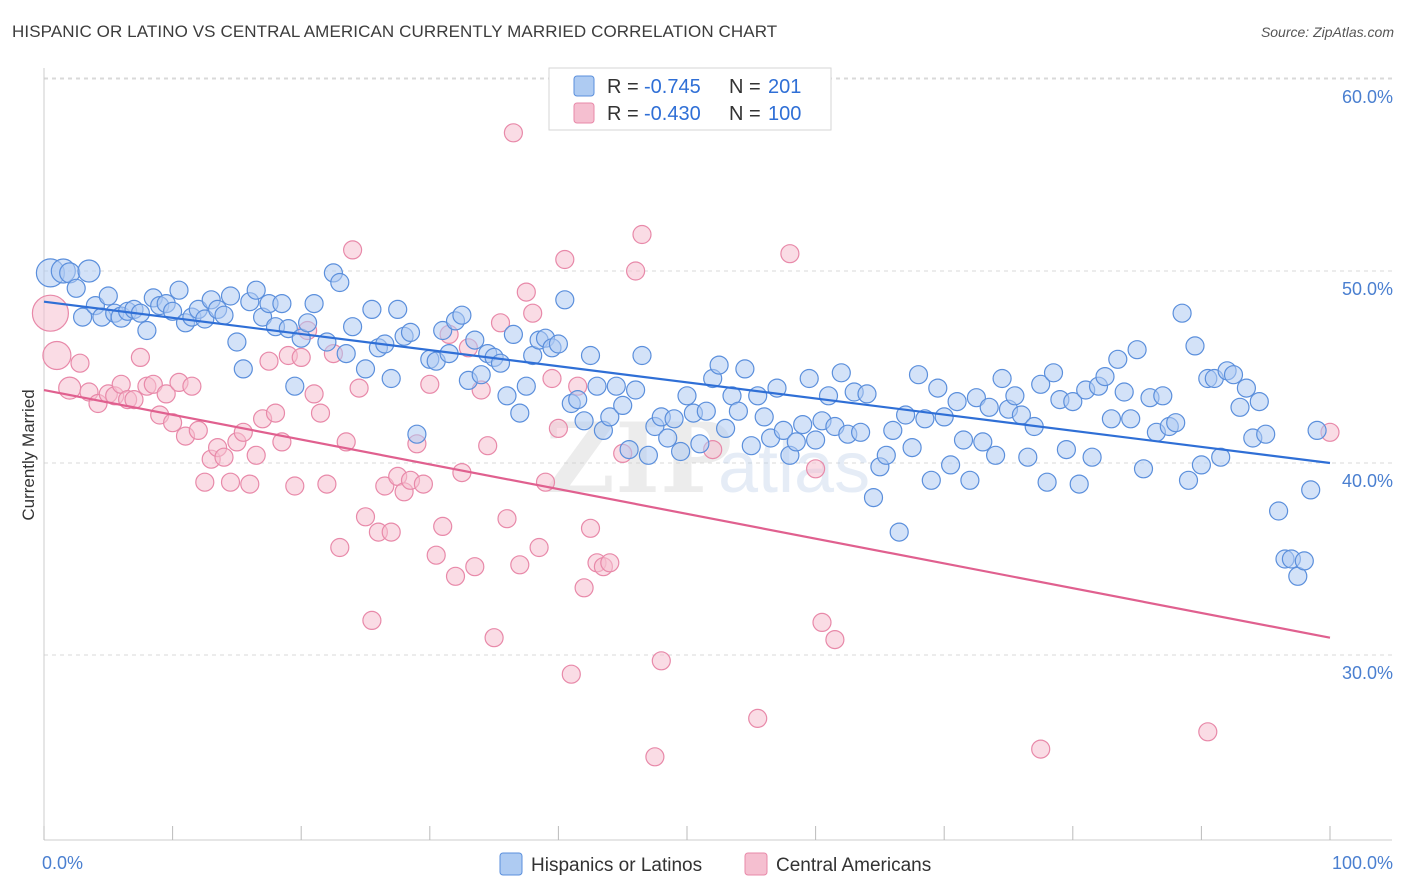 The width and height of the screenshot is (1406, 892). What do you see at coordinates (672, 87) in the screenshot?
I see `legend-r-value-1: -0.745` at bounding box center [672, 87].